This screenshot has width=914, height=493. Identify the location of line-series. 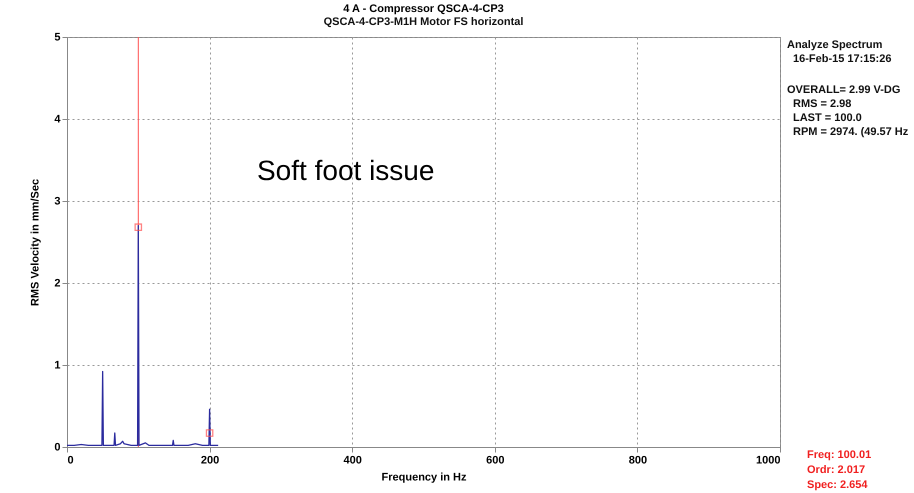
(142, 335).